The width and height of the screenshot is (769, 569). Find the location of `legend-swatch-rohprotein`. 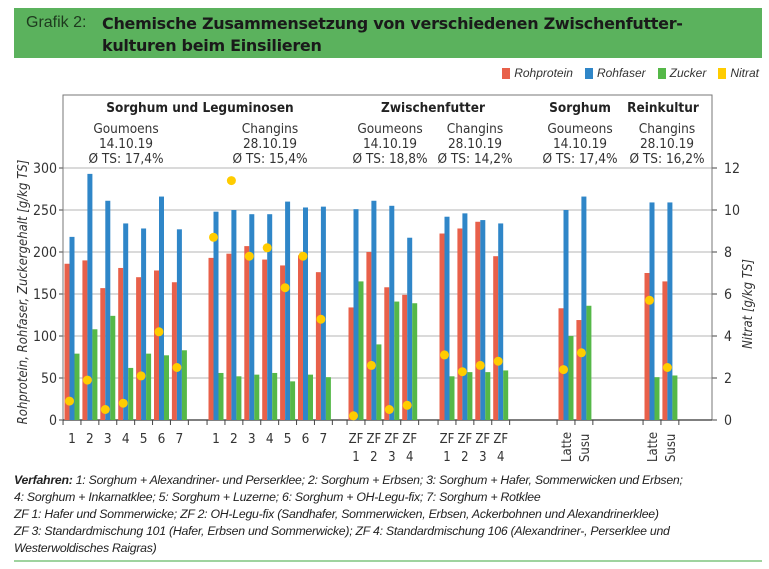

legend-swatch-rohprotein is located at coordinates (506, 73).